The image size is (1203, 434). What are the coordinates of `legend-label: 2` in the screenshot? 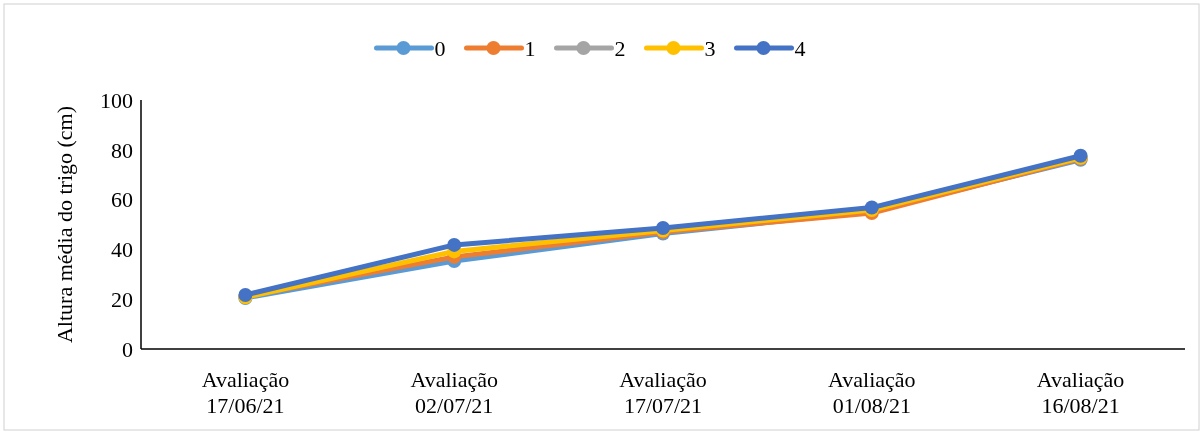 It's located at (620, 48).